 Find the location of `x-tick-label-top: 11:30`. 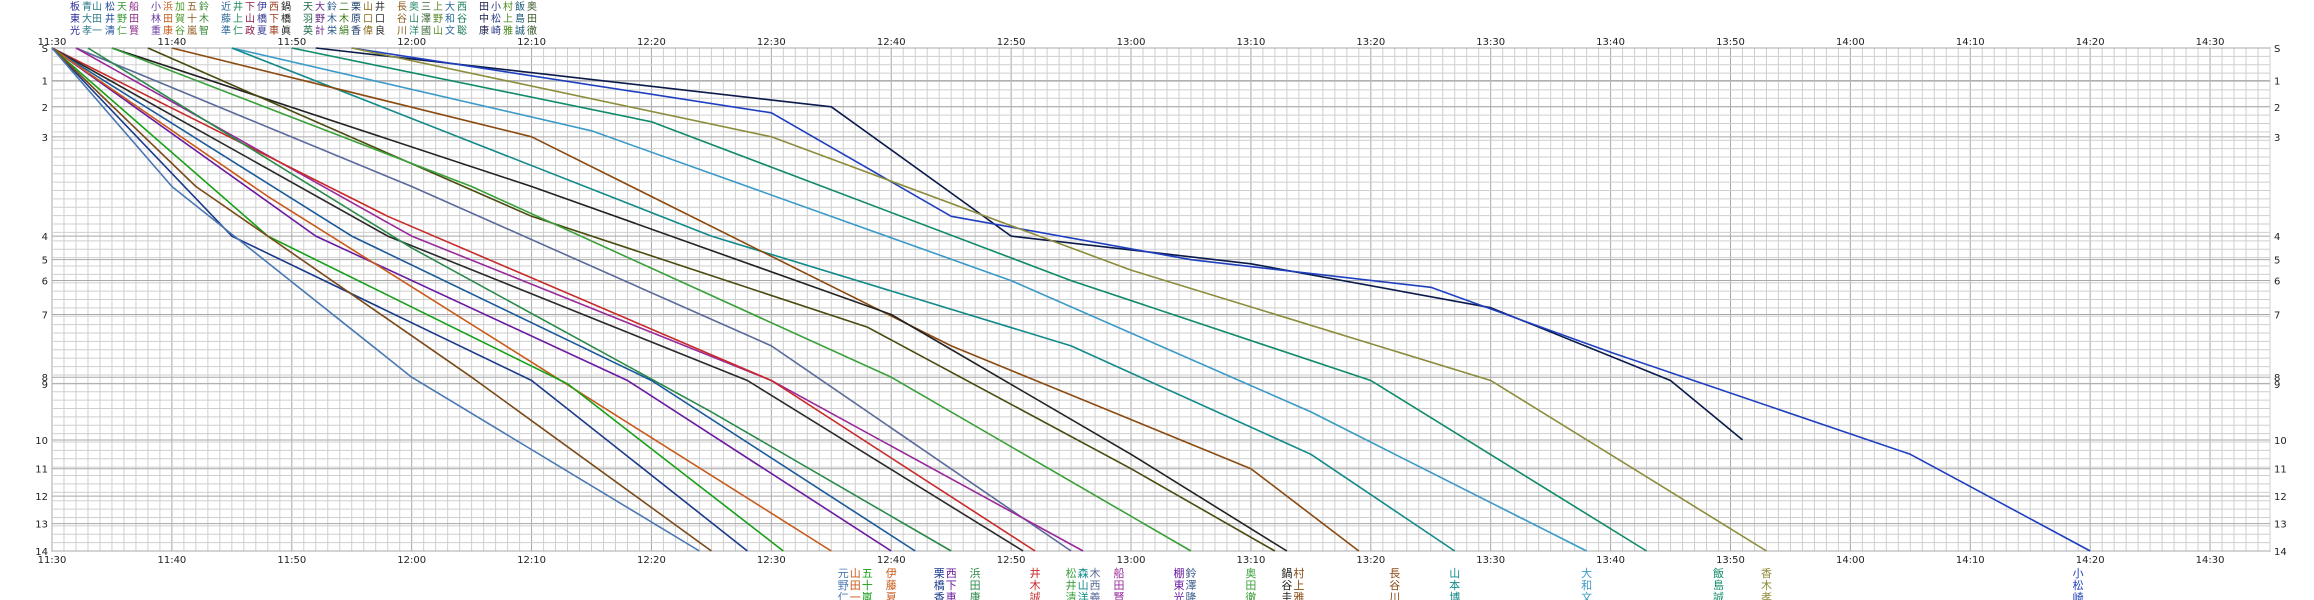

x-tick-label-top: 11:30 is located at coordinates (52, 42).